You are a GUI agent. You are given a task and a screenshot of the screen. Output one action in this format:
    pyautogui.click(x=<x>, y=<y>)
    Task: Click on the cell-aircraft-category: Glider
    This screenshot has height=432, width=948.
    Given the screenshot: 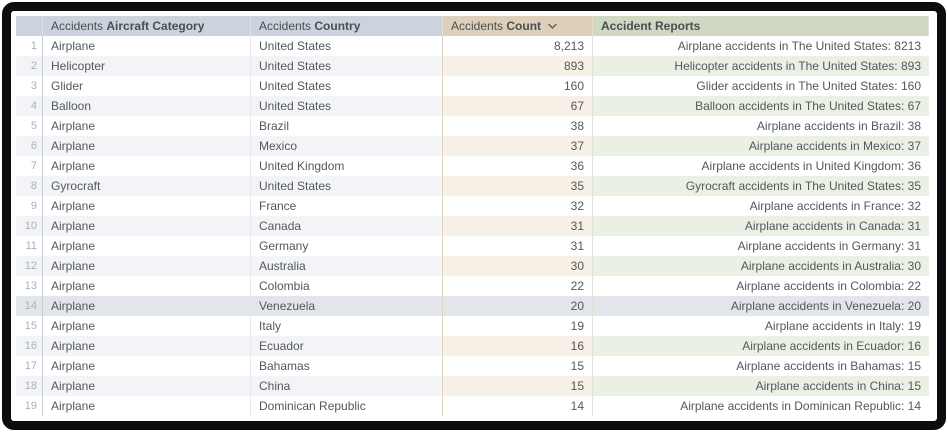 What is the action you would take?
    pyautogui.click(x=147, y=86)
    